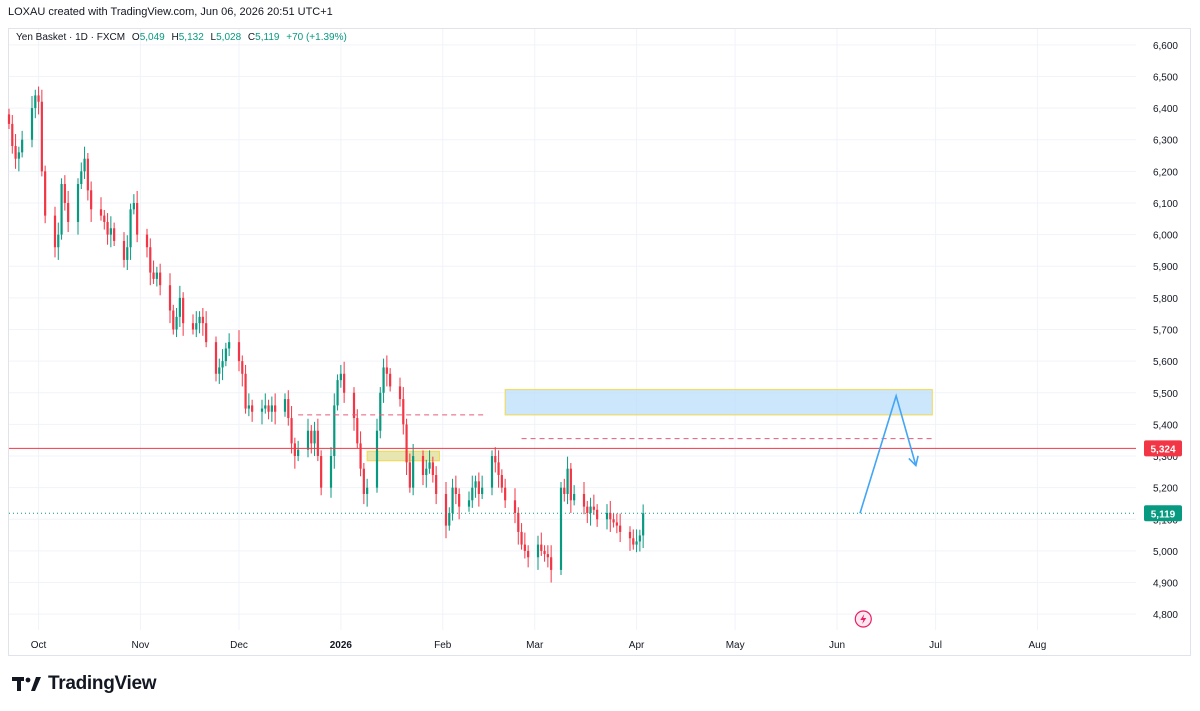 The height and width of the screenshot is (711, 1200). What do you see at coordinates (1165, 584) in the screenshot?
I see `y-tick-label: 4,900` at bounding box center [1165, 584].